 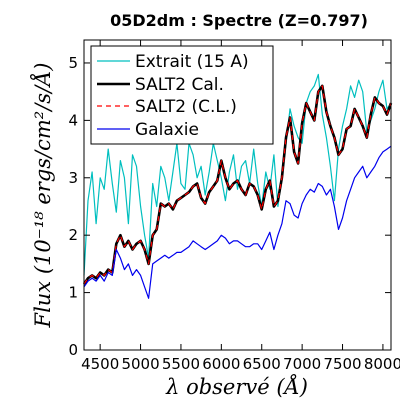 What do you see at coordinates (179, 85) in the screenshot?
I see `legend-label-salt2-cal: SALT2 Cal.` at bounding box center [179, 85].